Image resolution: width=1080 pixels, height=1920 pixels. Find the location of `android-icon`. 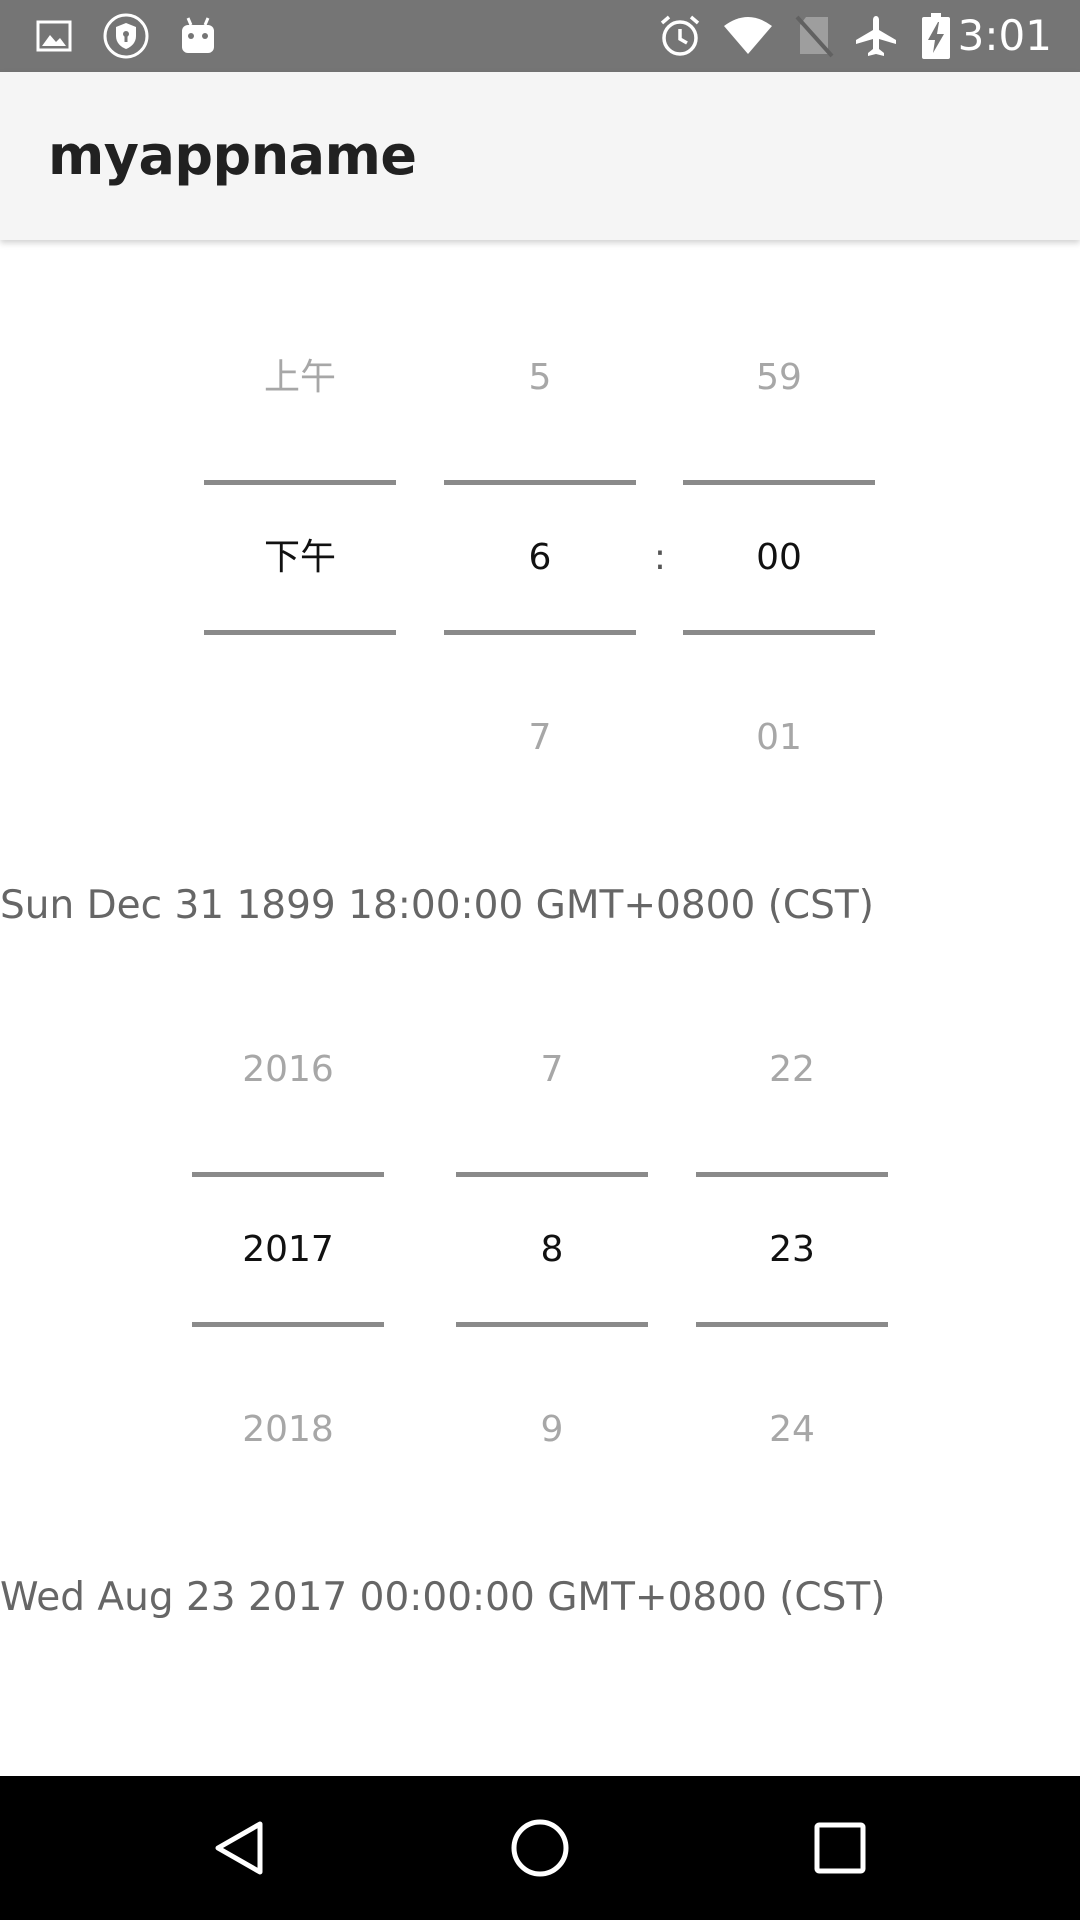

android-icon is located at coordinates (198, 36).